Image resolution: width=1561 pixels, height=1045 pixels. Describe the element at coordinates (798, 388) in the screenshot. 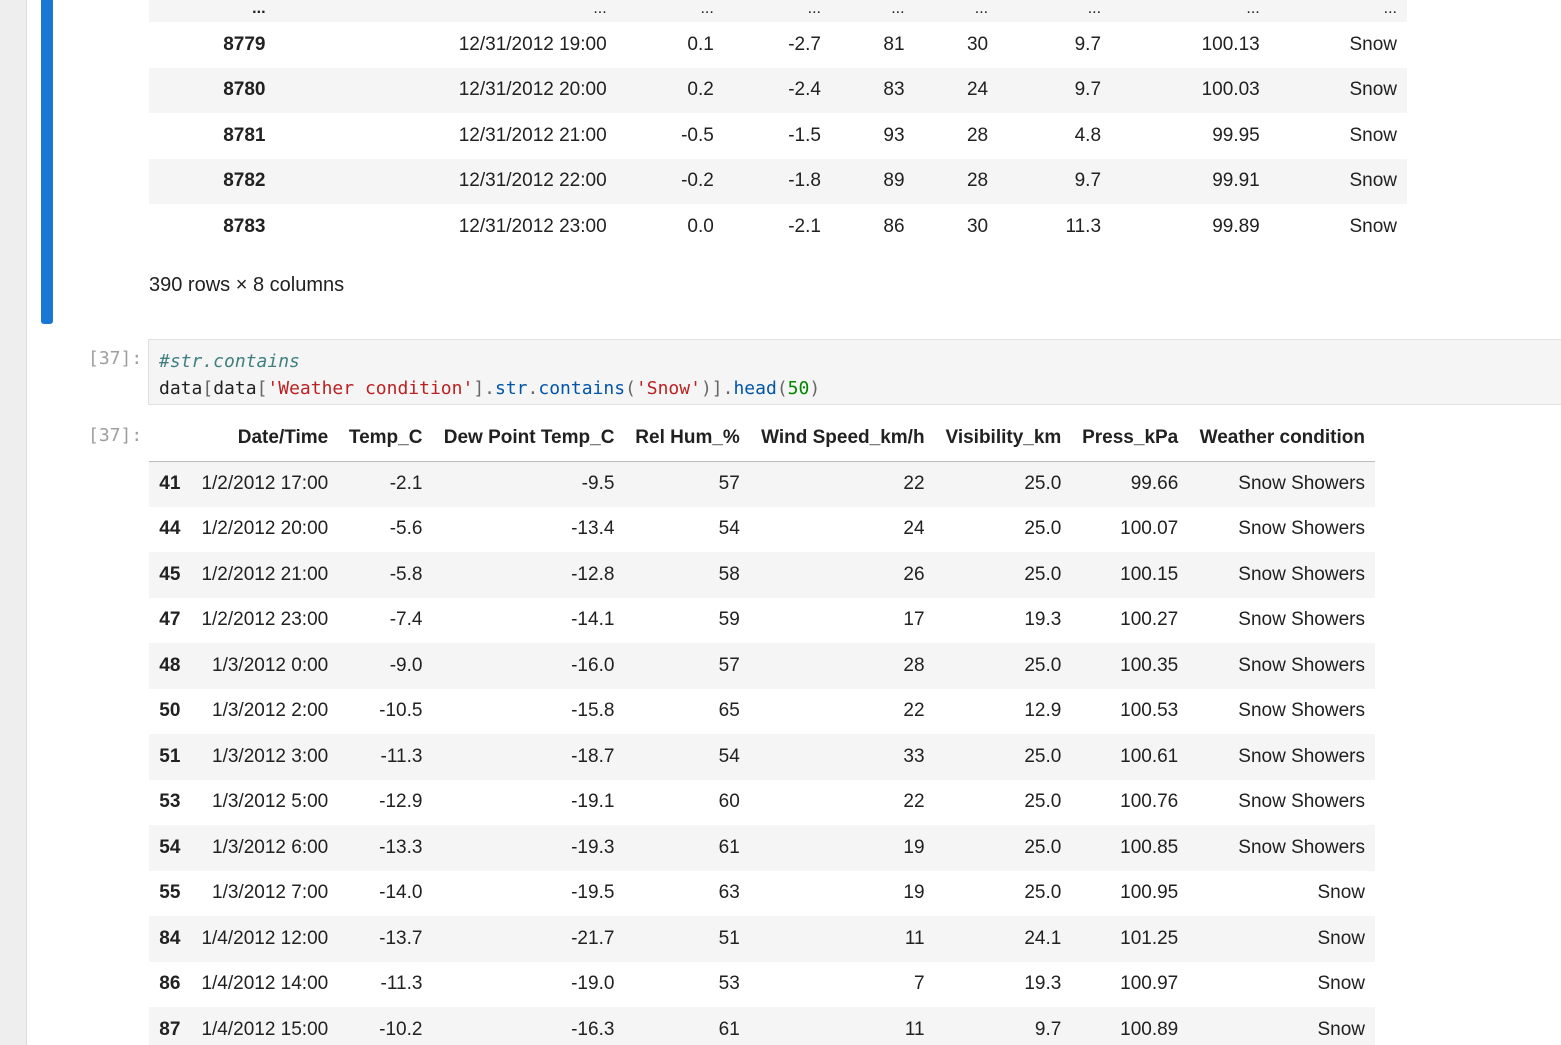

I see `code-token: 50` at that location.